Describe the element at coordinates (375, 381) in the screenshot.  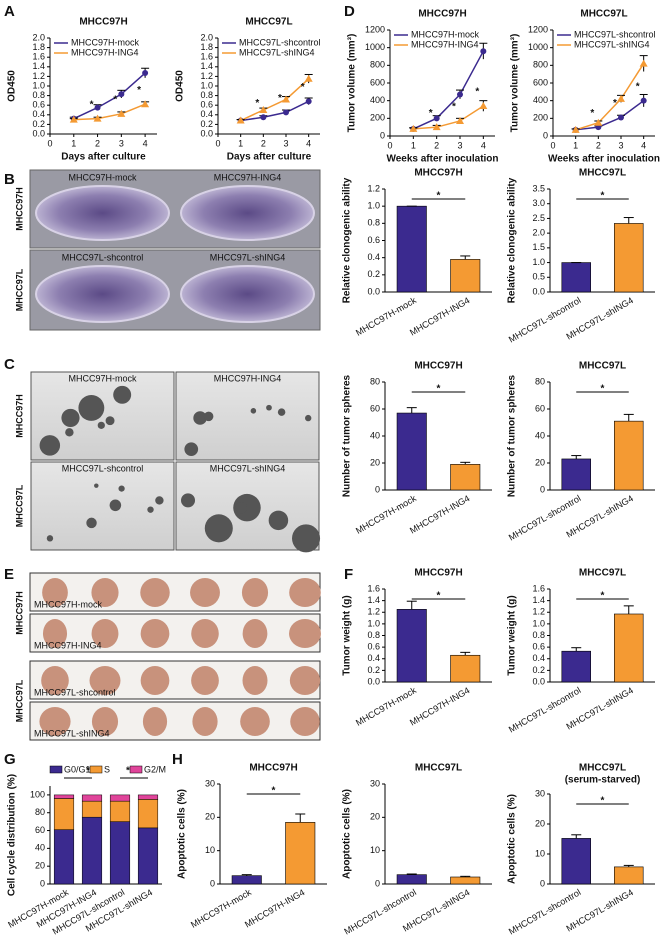
I see `y-tick-label: 80` at that location.